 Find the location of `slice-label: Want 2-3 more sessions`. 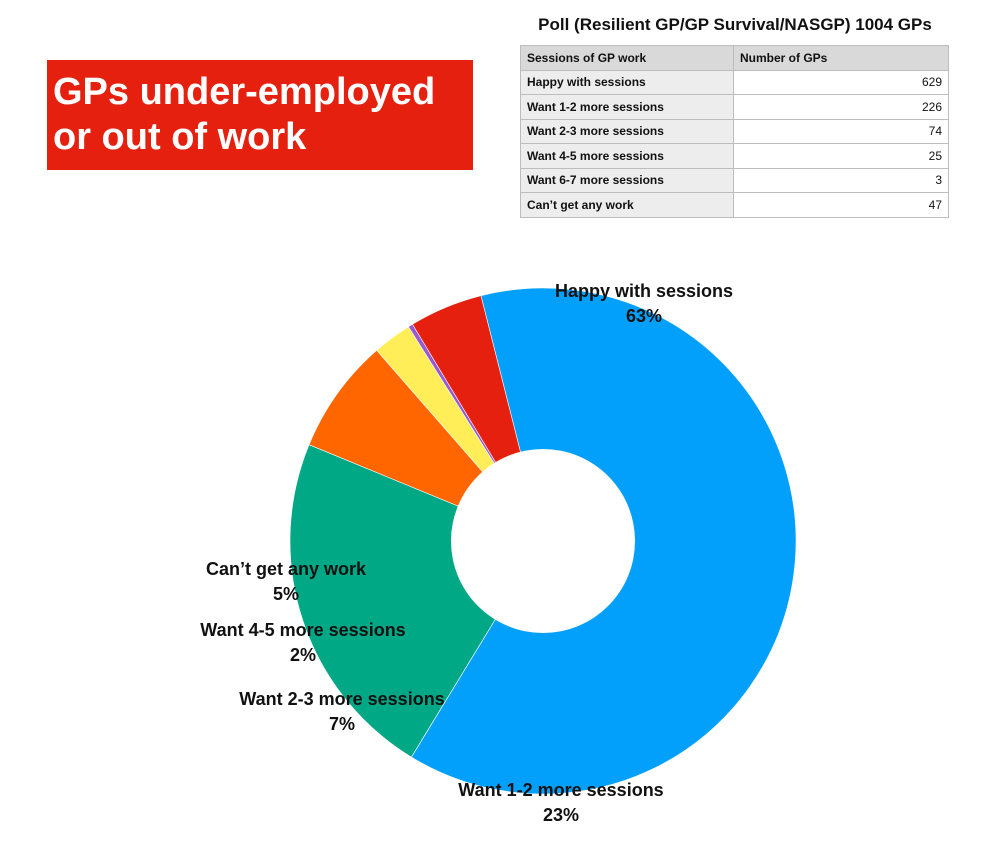

slice-label: Want 2-3 more sessions is located at coordinates (341, 699).